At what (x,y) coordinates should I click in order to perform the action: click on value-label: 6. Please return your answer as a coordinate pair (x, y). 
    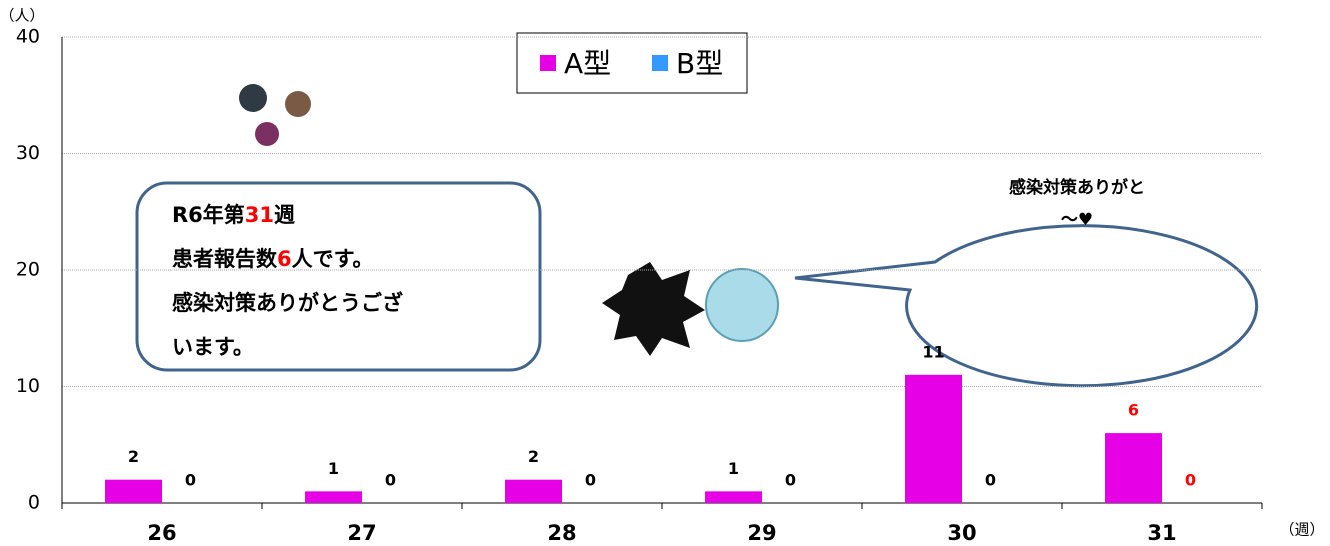
    Looking at the image, I should click on (1133, 410).